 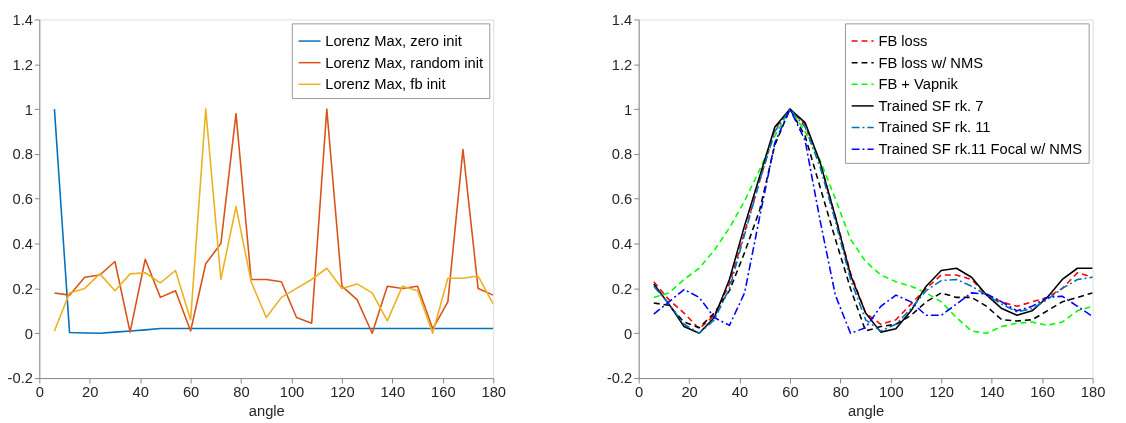 What do you see at coordinates (903, 40) in the screenshot?
I see `legend-label: FB loss` at bounding box center [903, 40].